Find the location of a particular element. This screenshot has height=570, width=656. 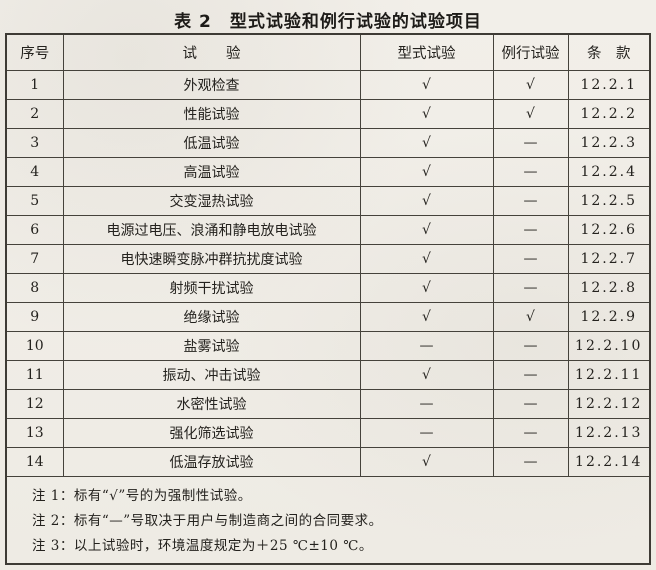

row-clause: 12.2.13 is located at coordinates (609, 433).